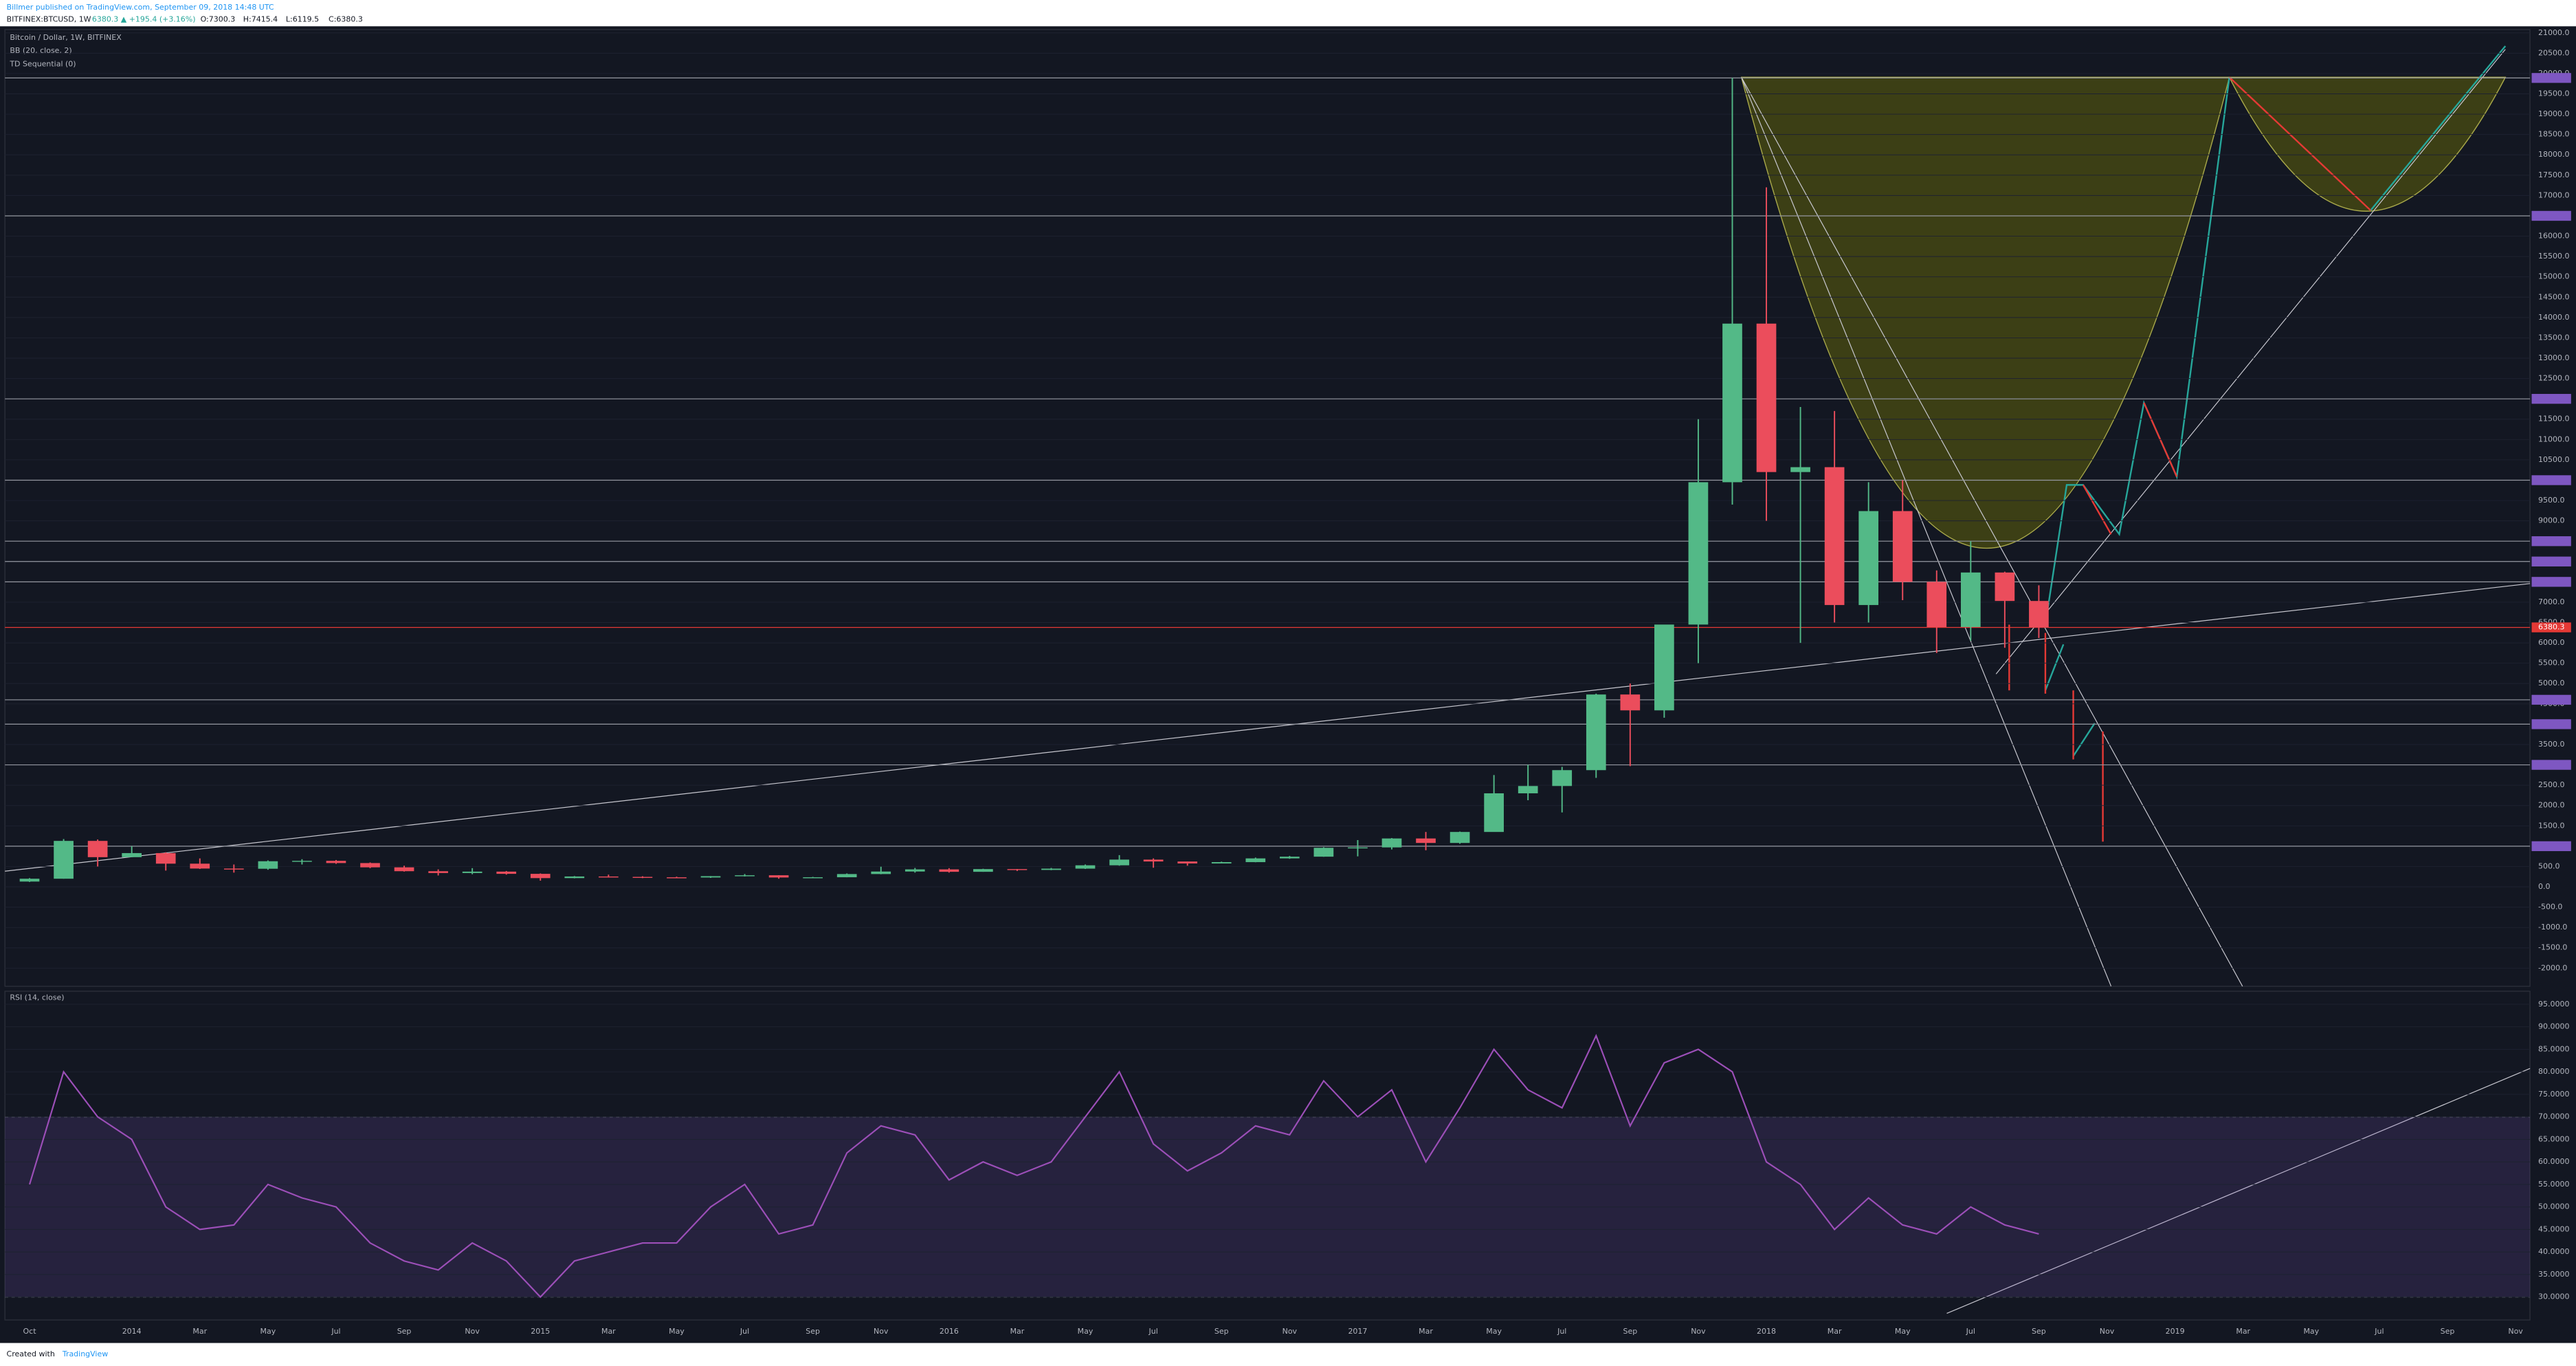 Image resolution: width=2576 pixels, height=1366 pixels. What do you see at coordinates (2553, 459) in the screenshot?
I see `y-tick-label: 10500.0` at bounding box center [2553, 459].